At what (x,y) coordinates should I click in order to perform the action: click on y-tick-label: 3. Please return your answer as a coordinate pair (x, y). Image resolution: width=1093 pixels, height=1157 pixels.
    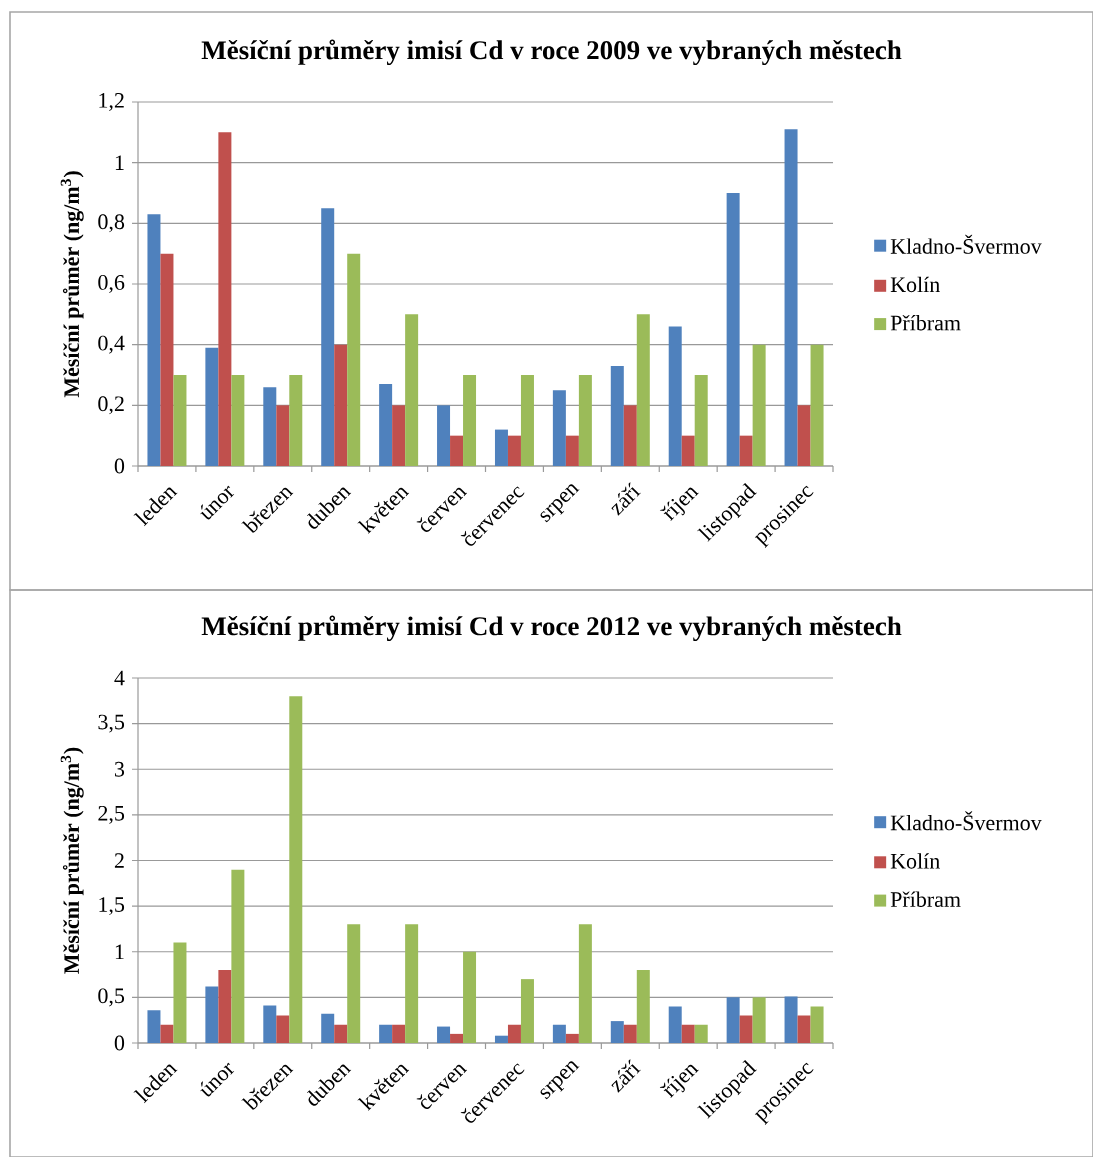
    Looking at the image, I should click on (120, 769).